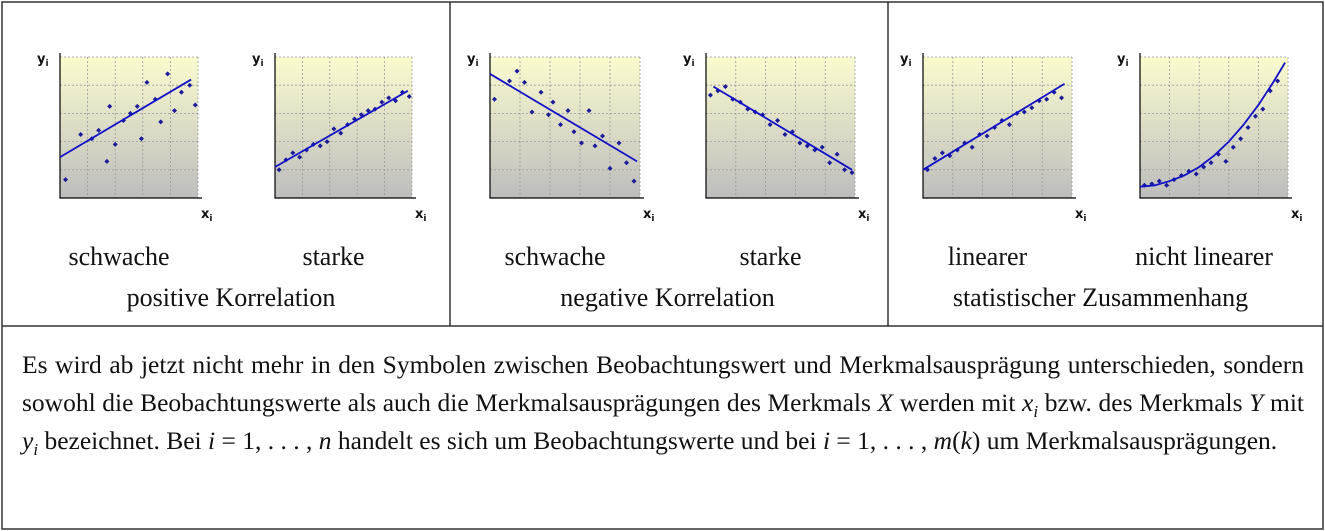  Describe the element at coordinates (1256, 402) in the screenshot. I see `text-run: Y` at that location.